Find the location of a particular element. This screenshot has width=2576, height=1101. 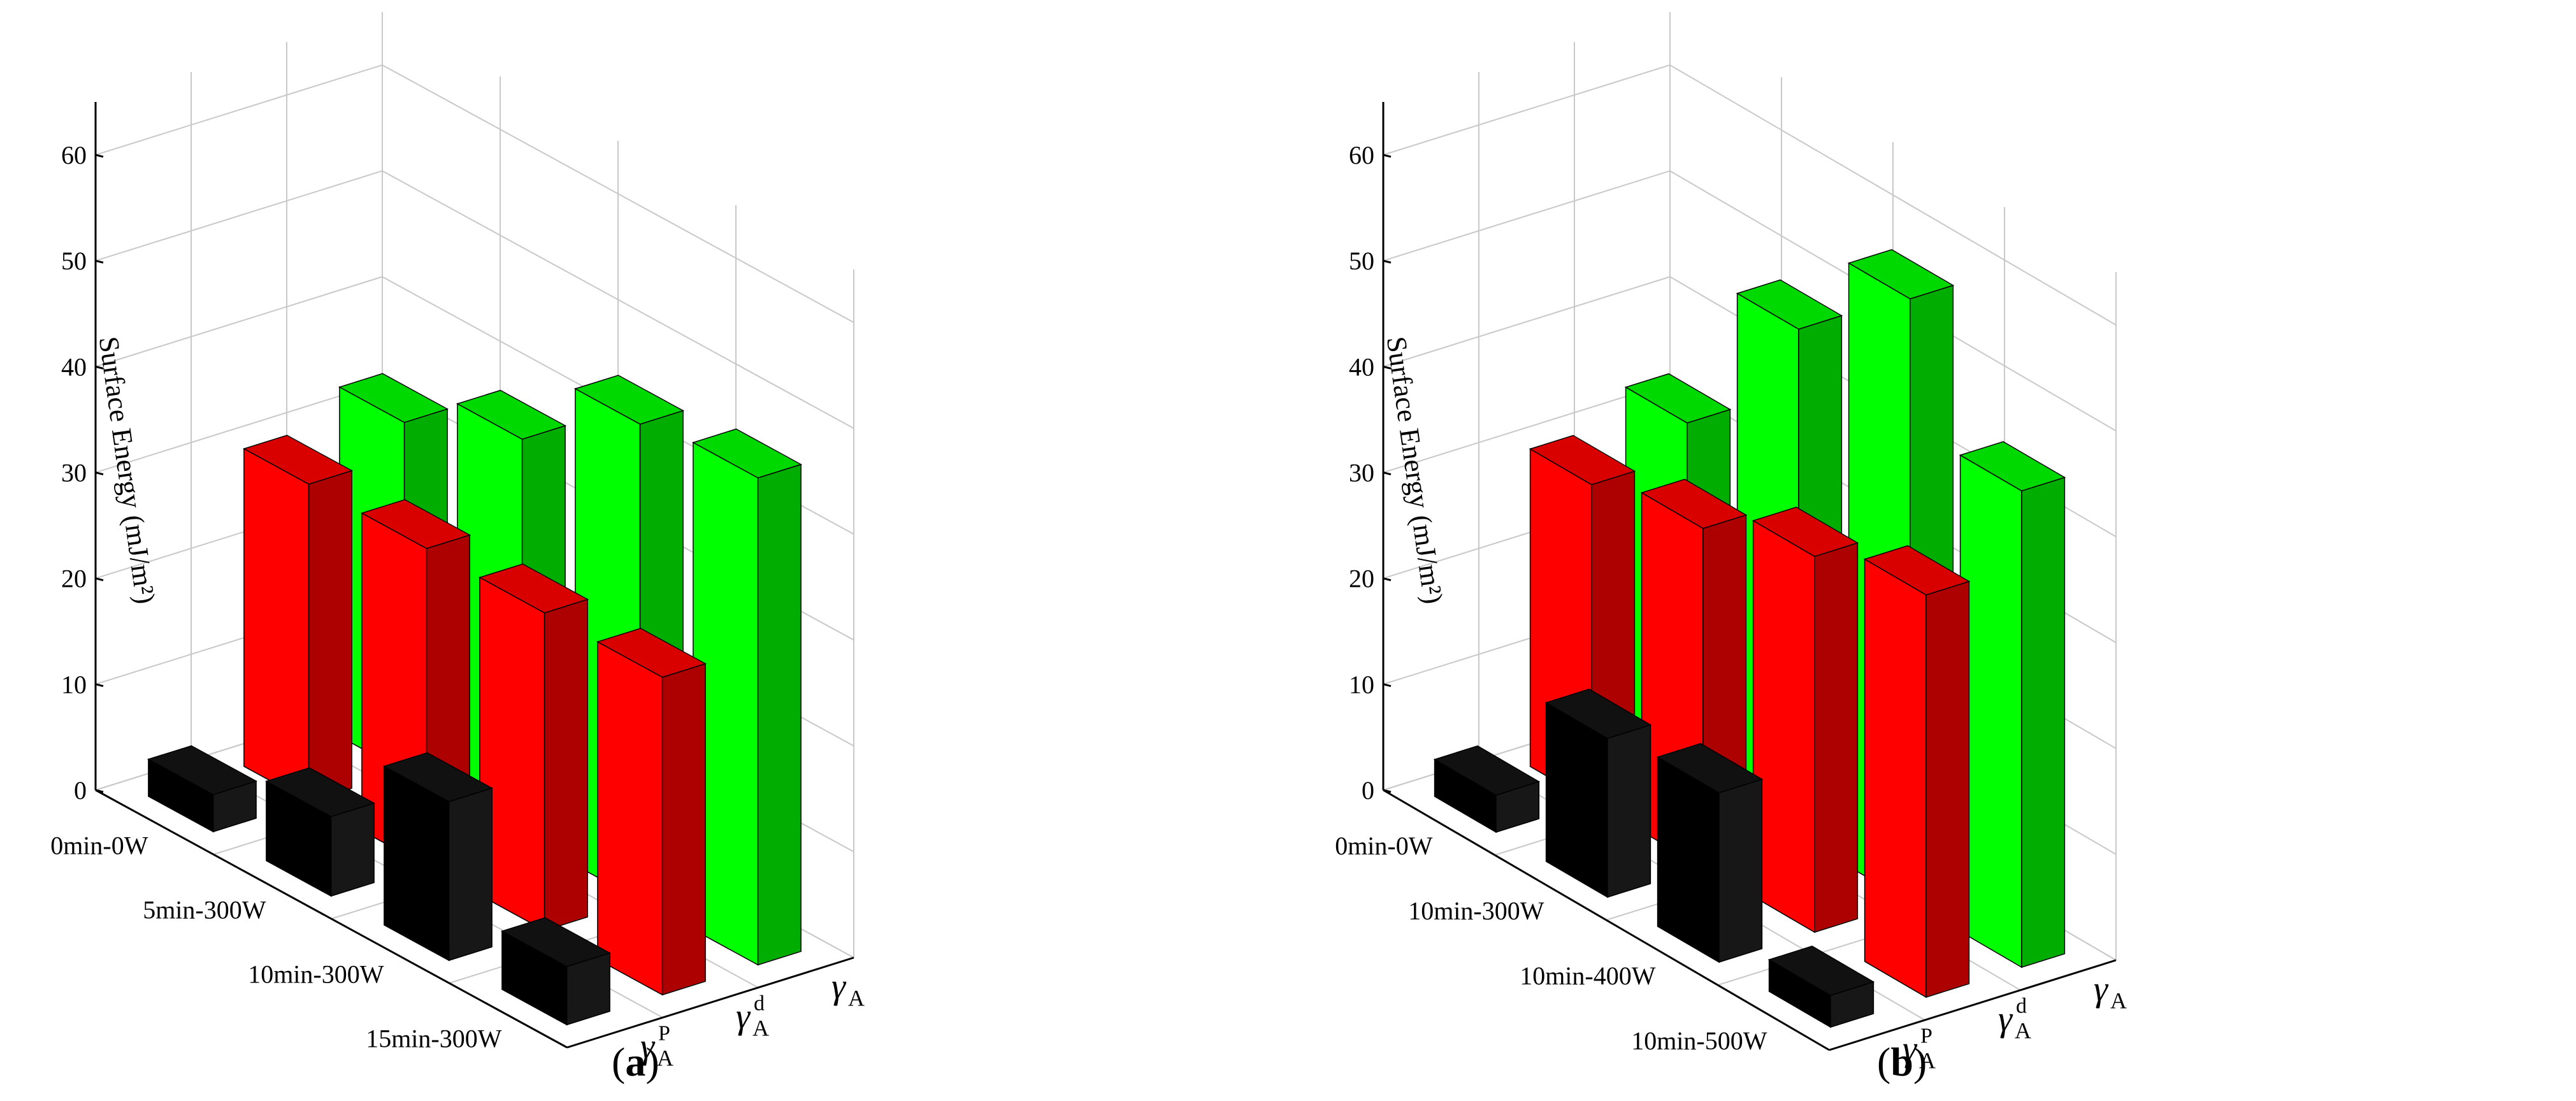

category-label: 0min-0W is located at coordinates (99, 846).